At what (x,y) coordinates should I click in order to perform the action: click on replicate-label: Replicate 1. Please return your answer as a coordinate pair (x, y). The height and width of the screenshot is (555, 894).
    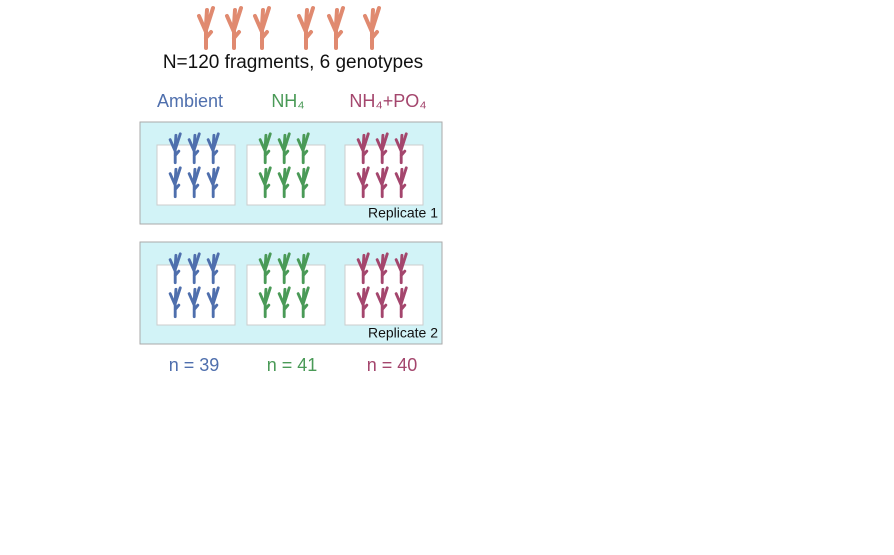
    Looking at the image, I should click on (403, 213).